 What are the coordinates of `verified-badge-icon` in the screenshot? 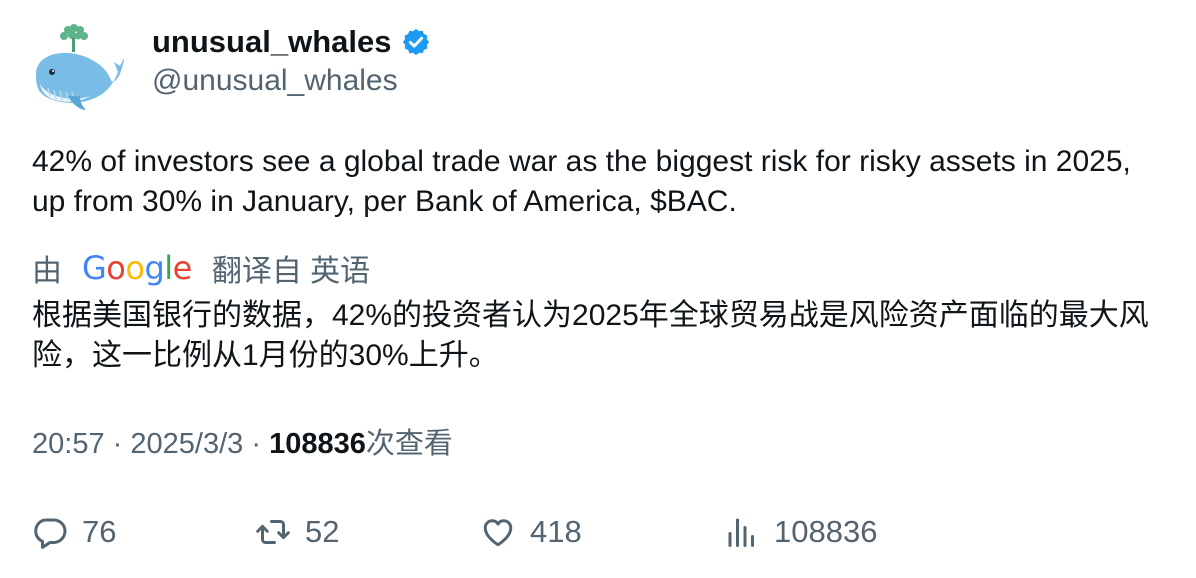 It's located at (416, 42).